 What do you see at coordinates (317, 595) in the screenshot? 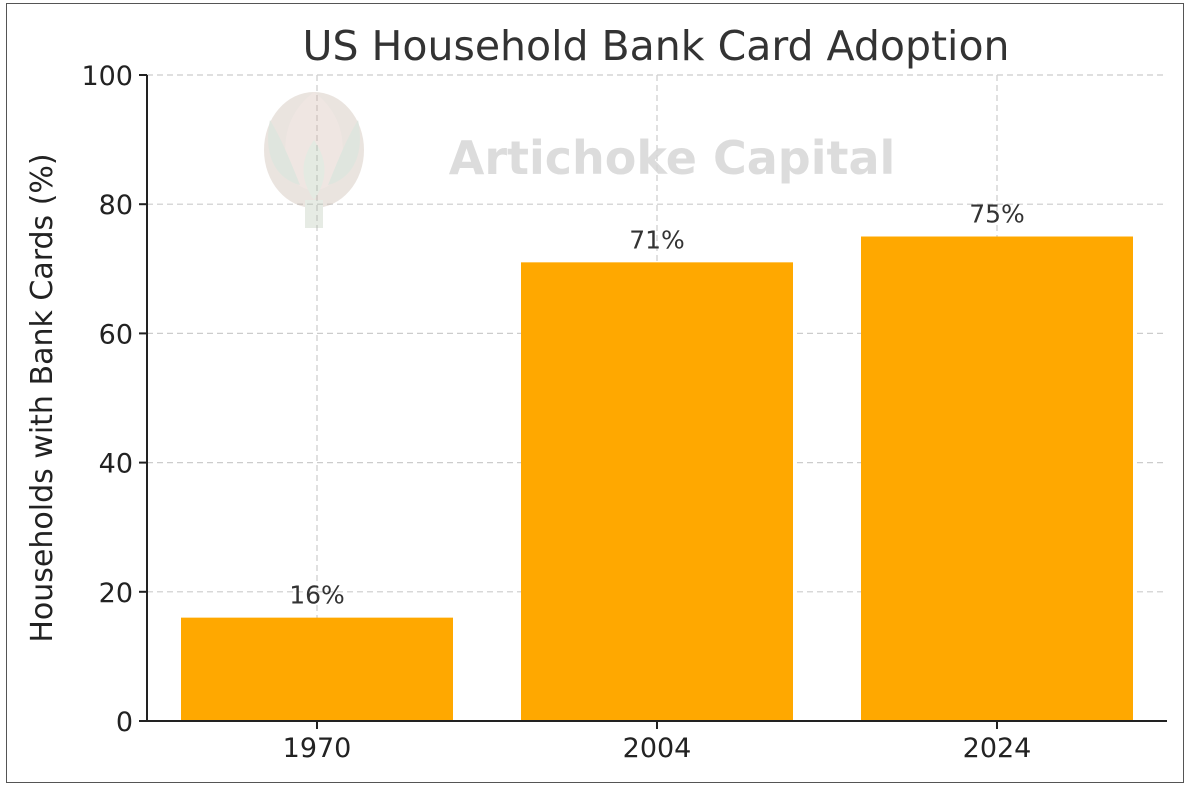
I see `bar-data-label: 16%` at bounding box center [317, 595].